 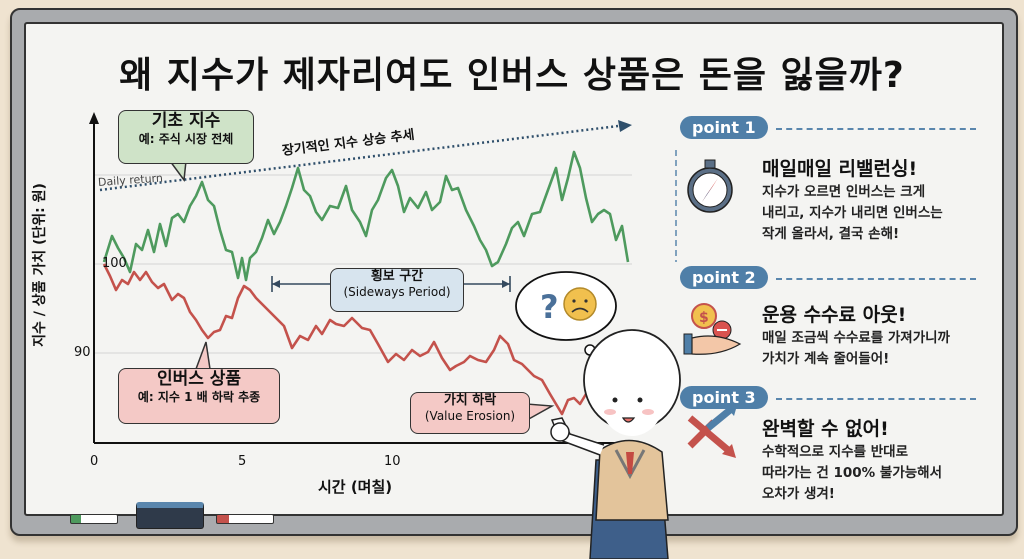 I want to click on sideways-callout-title: 횡보 구간, so click(x=397, y=276).